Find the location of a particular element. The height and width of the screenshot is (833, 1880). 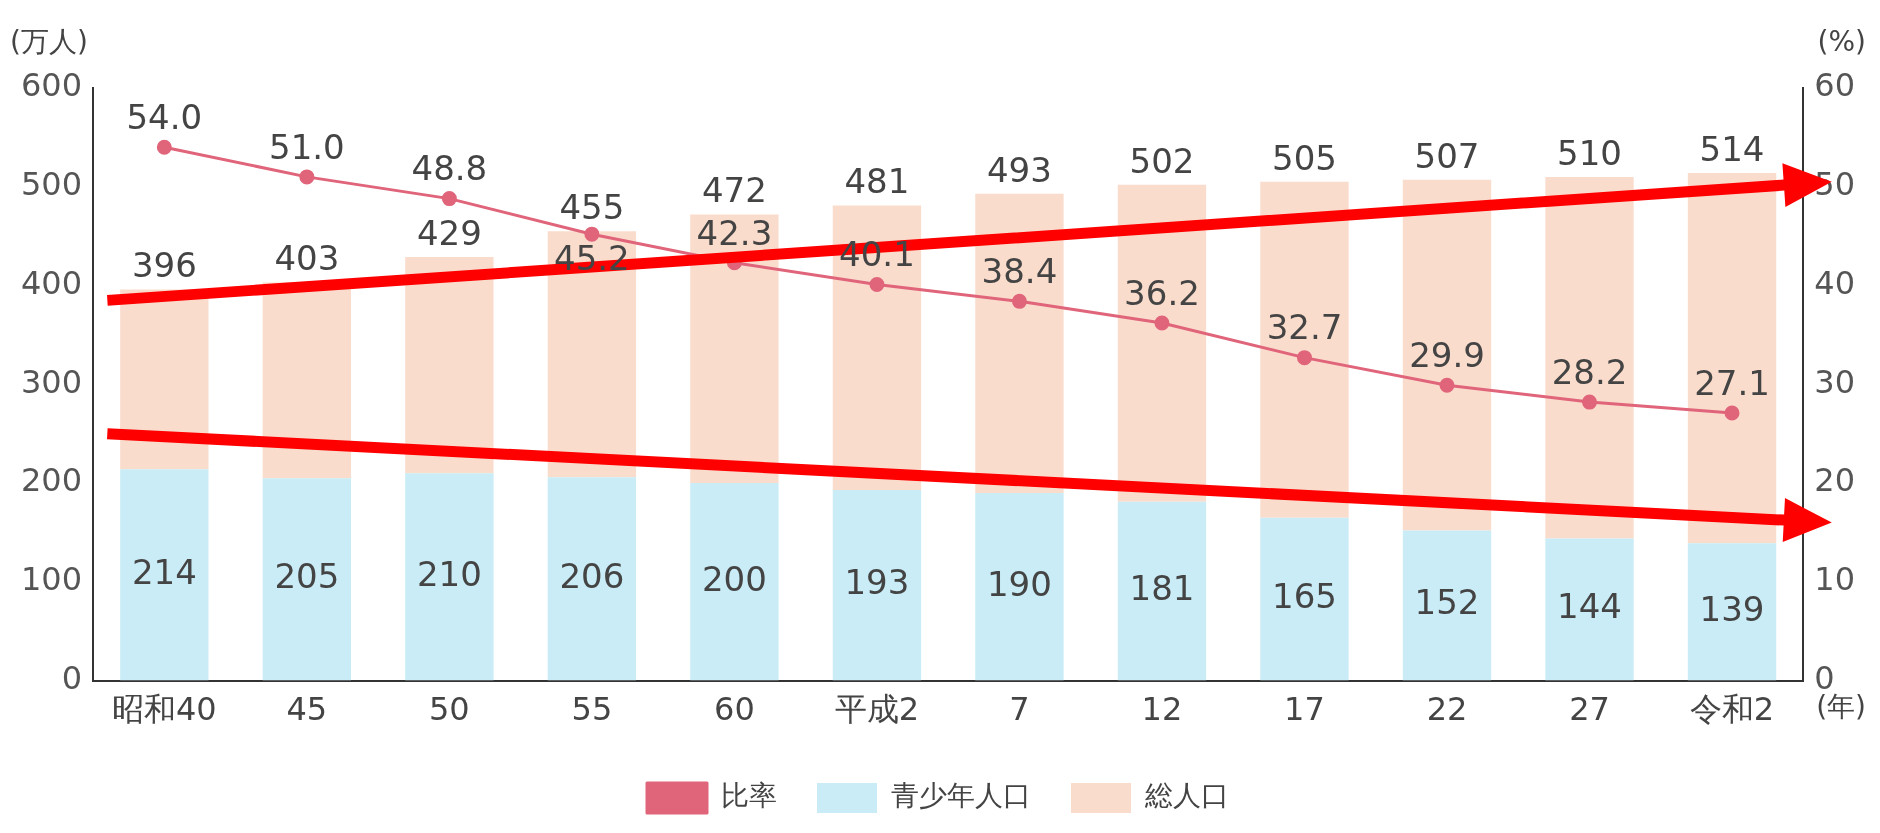

total-label: 472 is located at coordinates (734, 190).